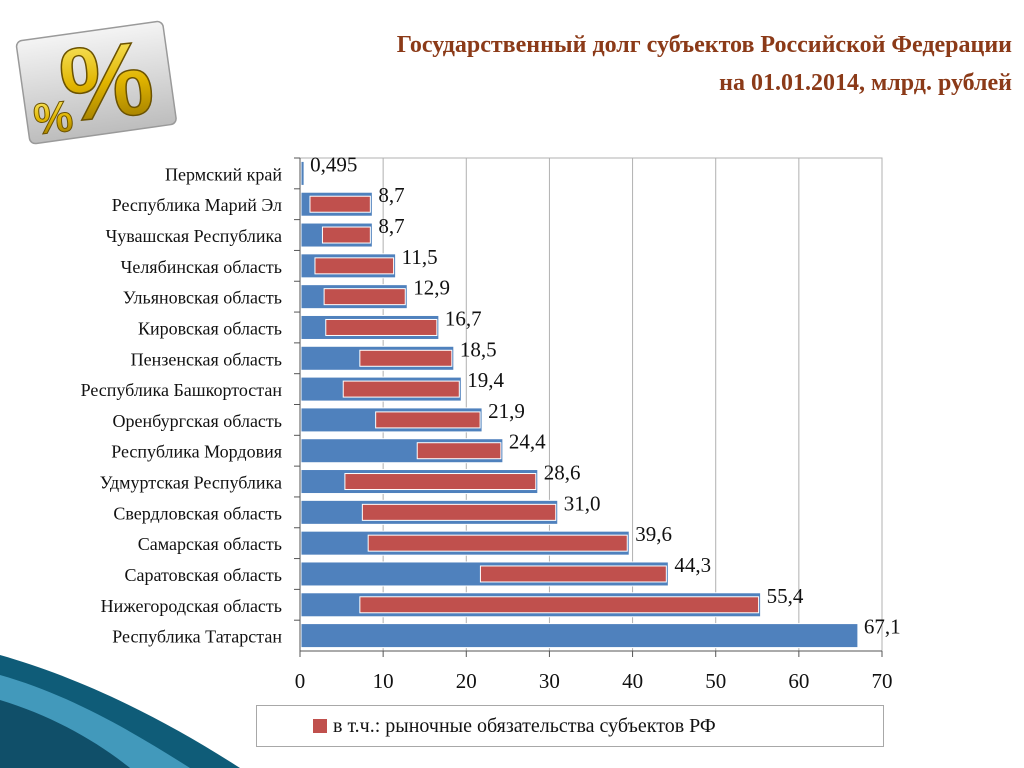  I want to click on x-tick-label: 0, so click(300, 681).